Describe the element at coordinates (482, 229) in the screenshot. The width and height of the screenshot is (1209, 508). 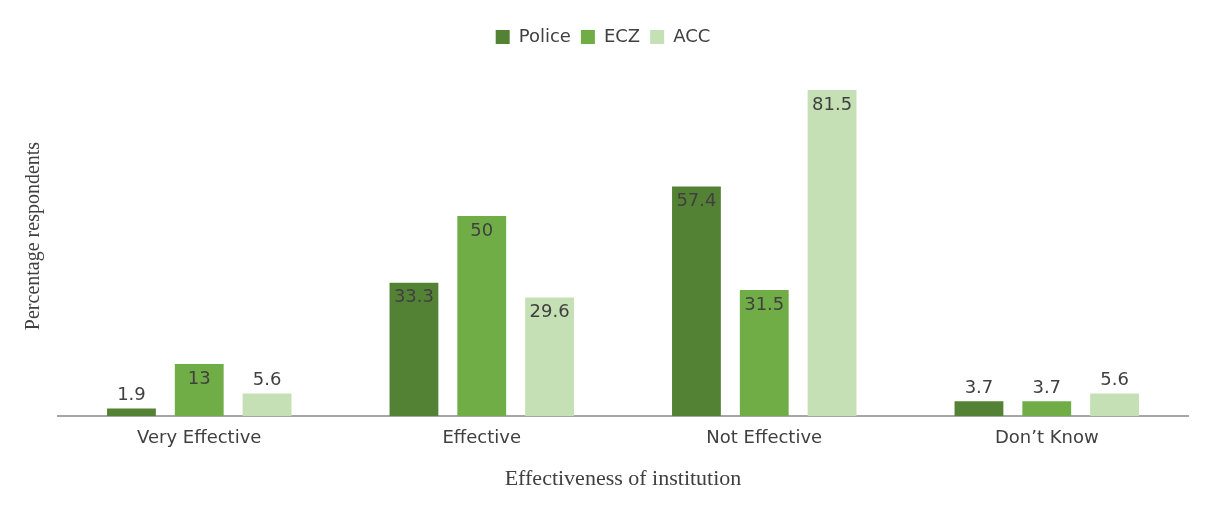
I see `data-label: 50` at that location.